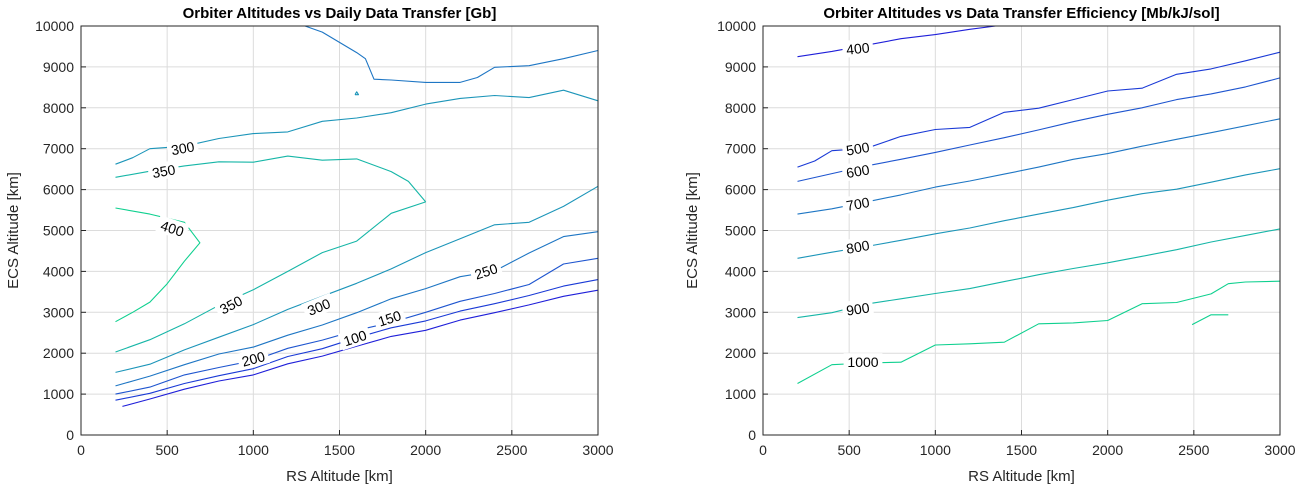 Image resolution: width=1305 pixels, height=492 pixels. I want to click on x-tick-label: 3000, so click(1279, 450).